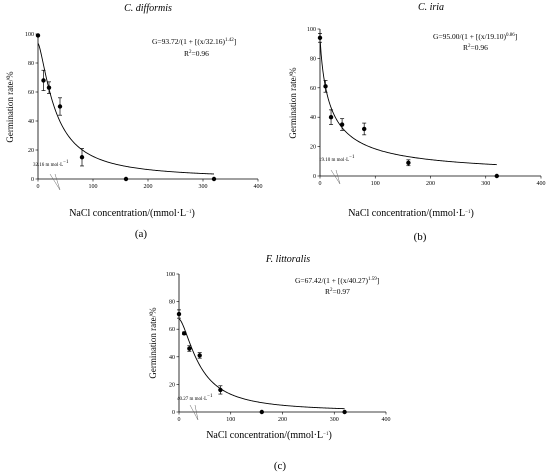 The image size is (550, 473). Describe the element at coordinates (475, 36) in the screenshot. I see `fit-equation: G=95.00/(1 + [(x/19.10)0.86]` at that location.